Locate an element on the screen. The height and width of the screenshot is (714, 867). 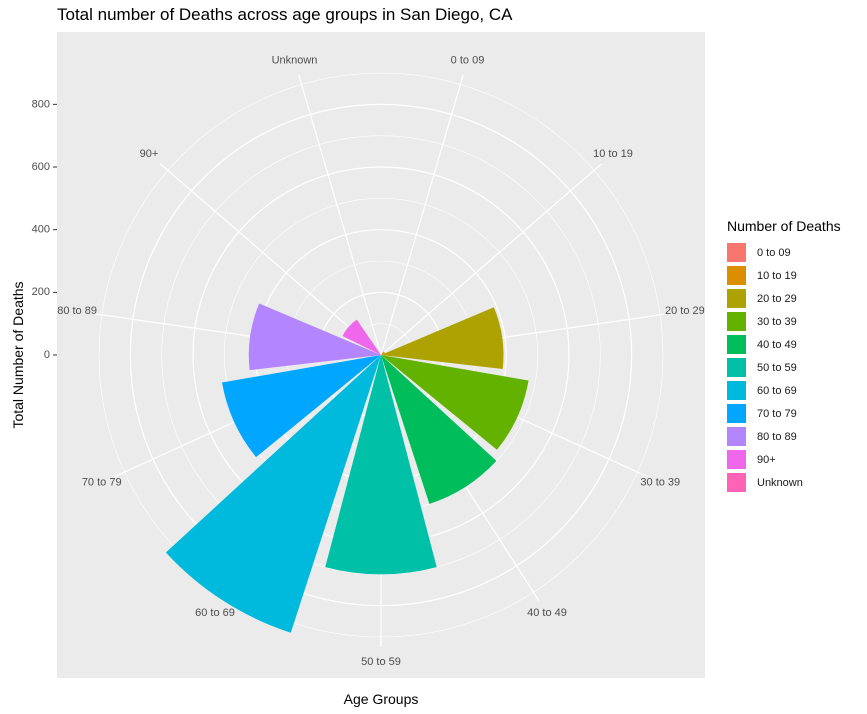
y-tick-label-3: 600 is located at coordinates (41, 167).